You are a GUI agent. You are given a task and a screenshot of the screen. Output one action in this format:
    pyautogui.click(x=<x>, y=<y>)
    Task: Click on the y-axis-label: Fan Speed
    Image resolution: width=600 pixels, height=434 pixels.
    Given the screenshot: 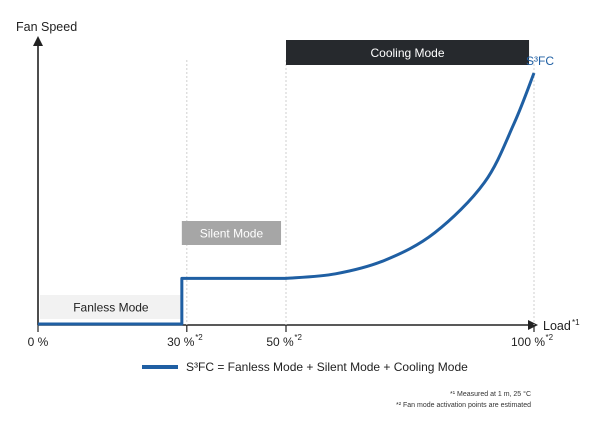 What is the action you would take?
    pyautogui.click(x=46, y=27)
    